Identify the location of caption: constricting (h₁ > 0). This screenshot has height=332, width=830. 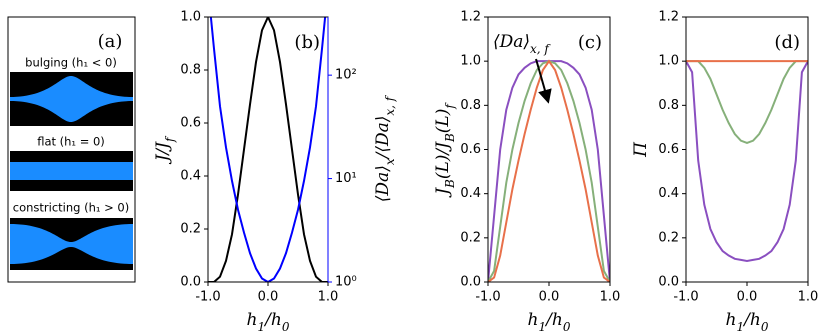
(71, 208).